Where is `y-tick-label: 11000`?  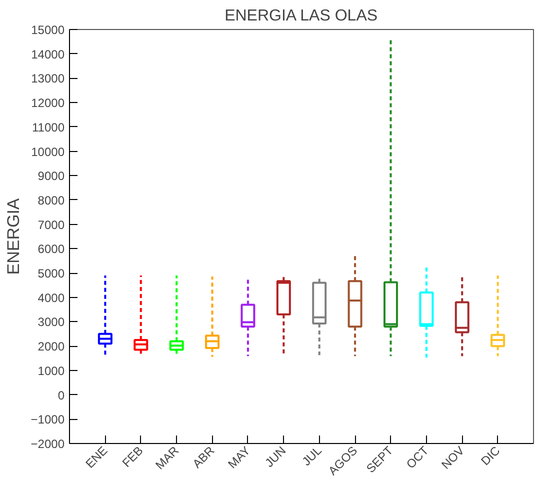 y-tick-label: 11000 is located at coordinates (48, 127).